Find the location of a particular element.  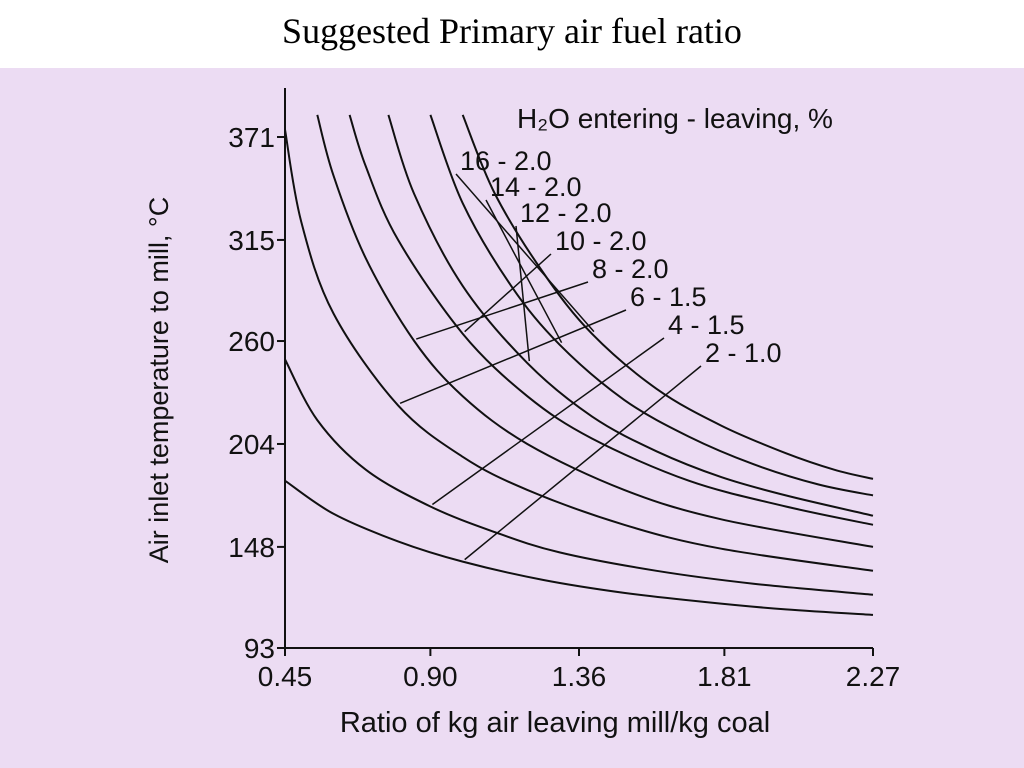

series-line is located at coordinates (579, 547).